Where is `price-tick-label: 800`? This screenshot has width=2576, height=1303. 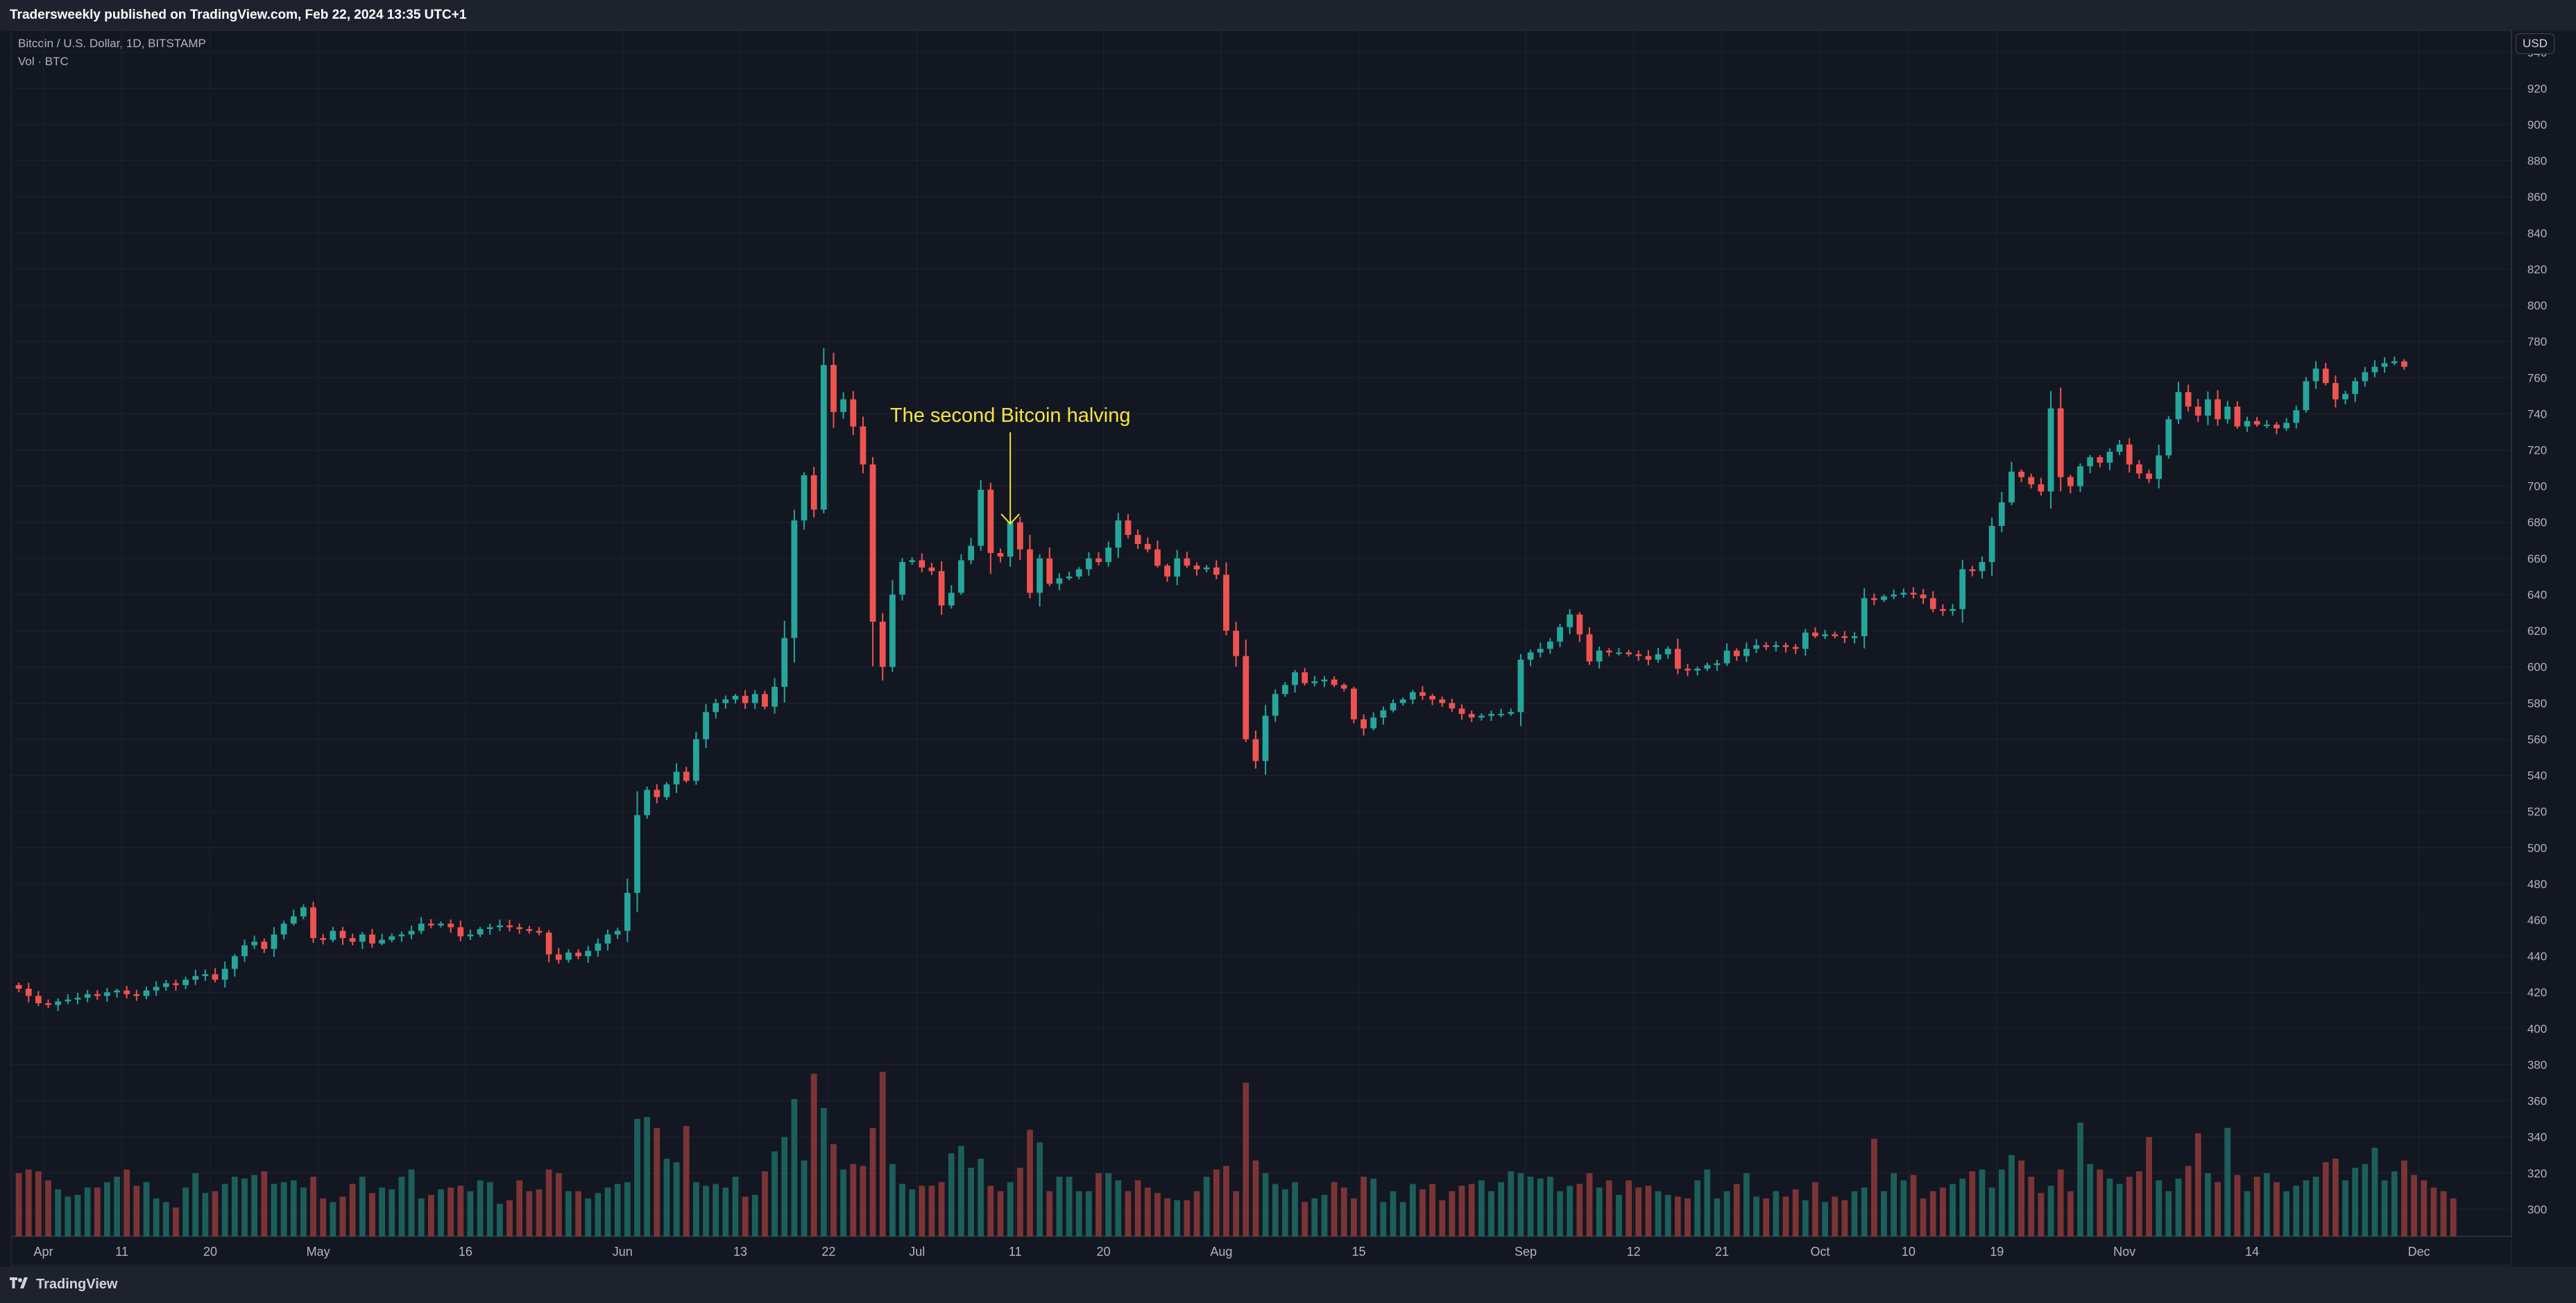 price-tick-label: 800 is located at coordinates (2537, 305).